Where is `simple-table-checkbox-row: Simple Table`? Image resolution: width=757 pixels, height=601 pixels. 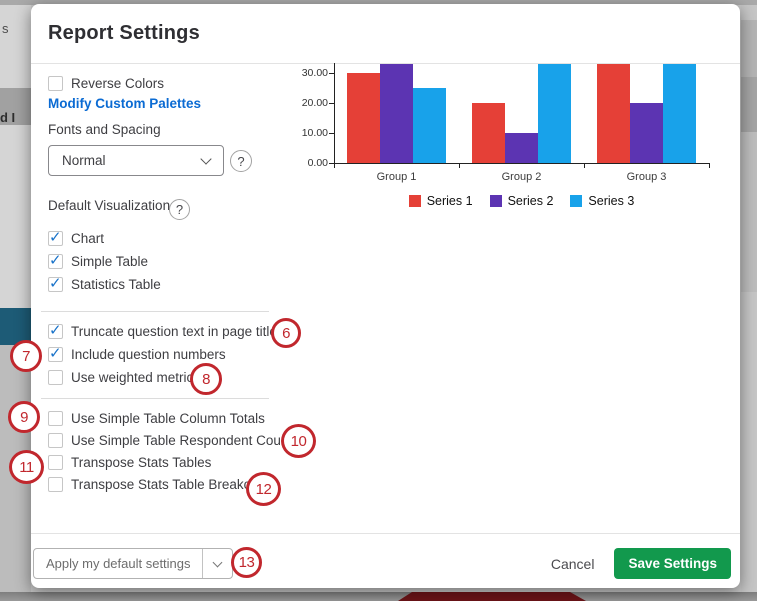
simple-table-checkbox-row: Simple Table is located at coordinates (98, 260).